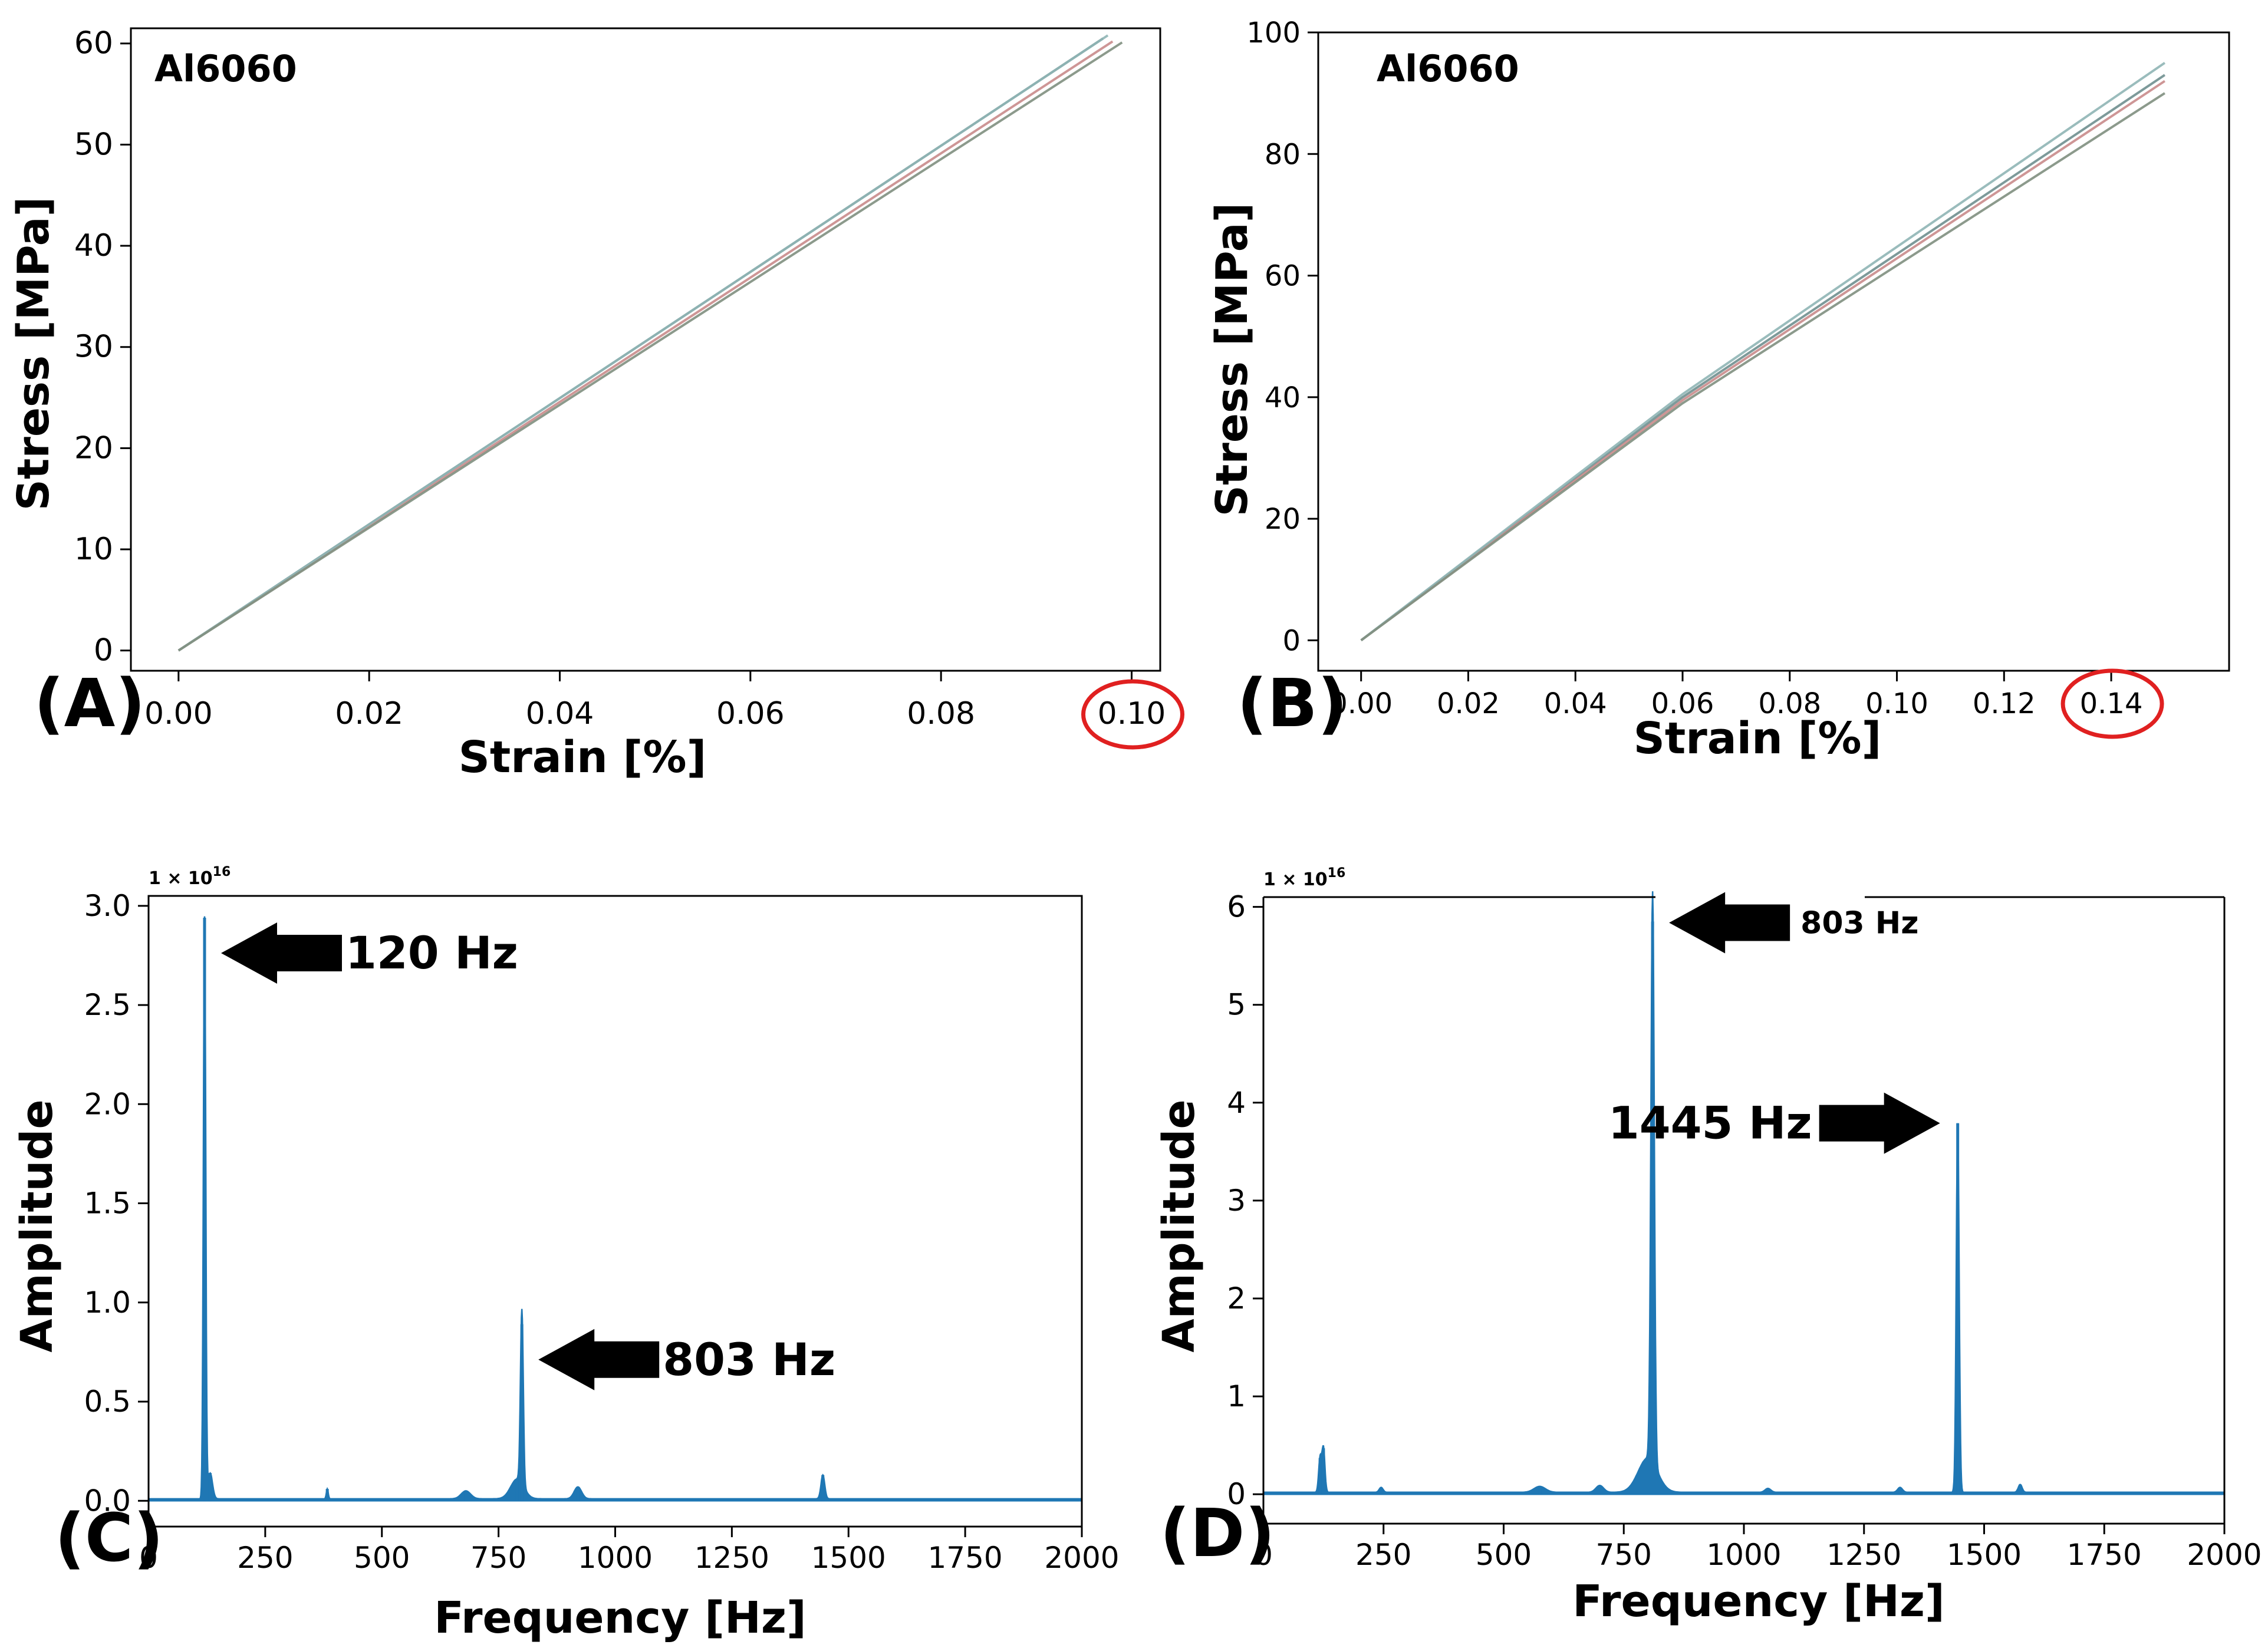 This screenshot has height=1648, width=2268. I want to click on y-tick-label: 80, so click(1283, 154).